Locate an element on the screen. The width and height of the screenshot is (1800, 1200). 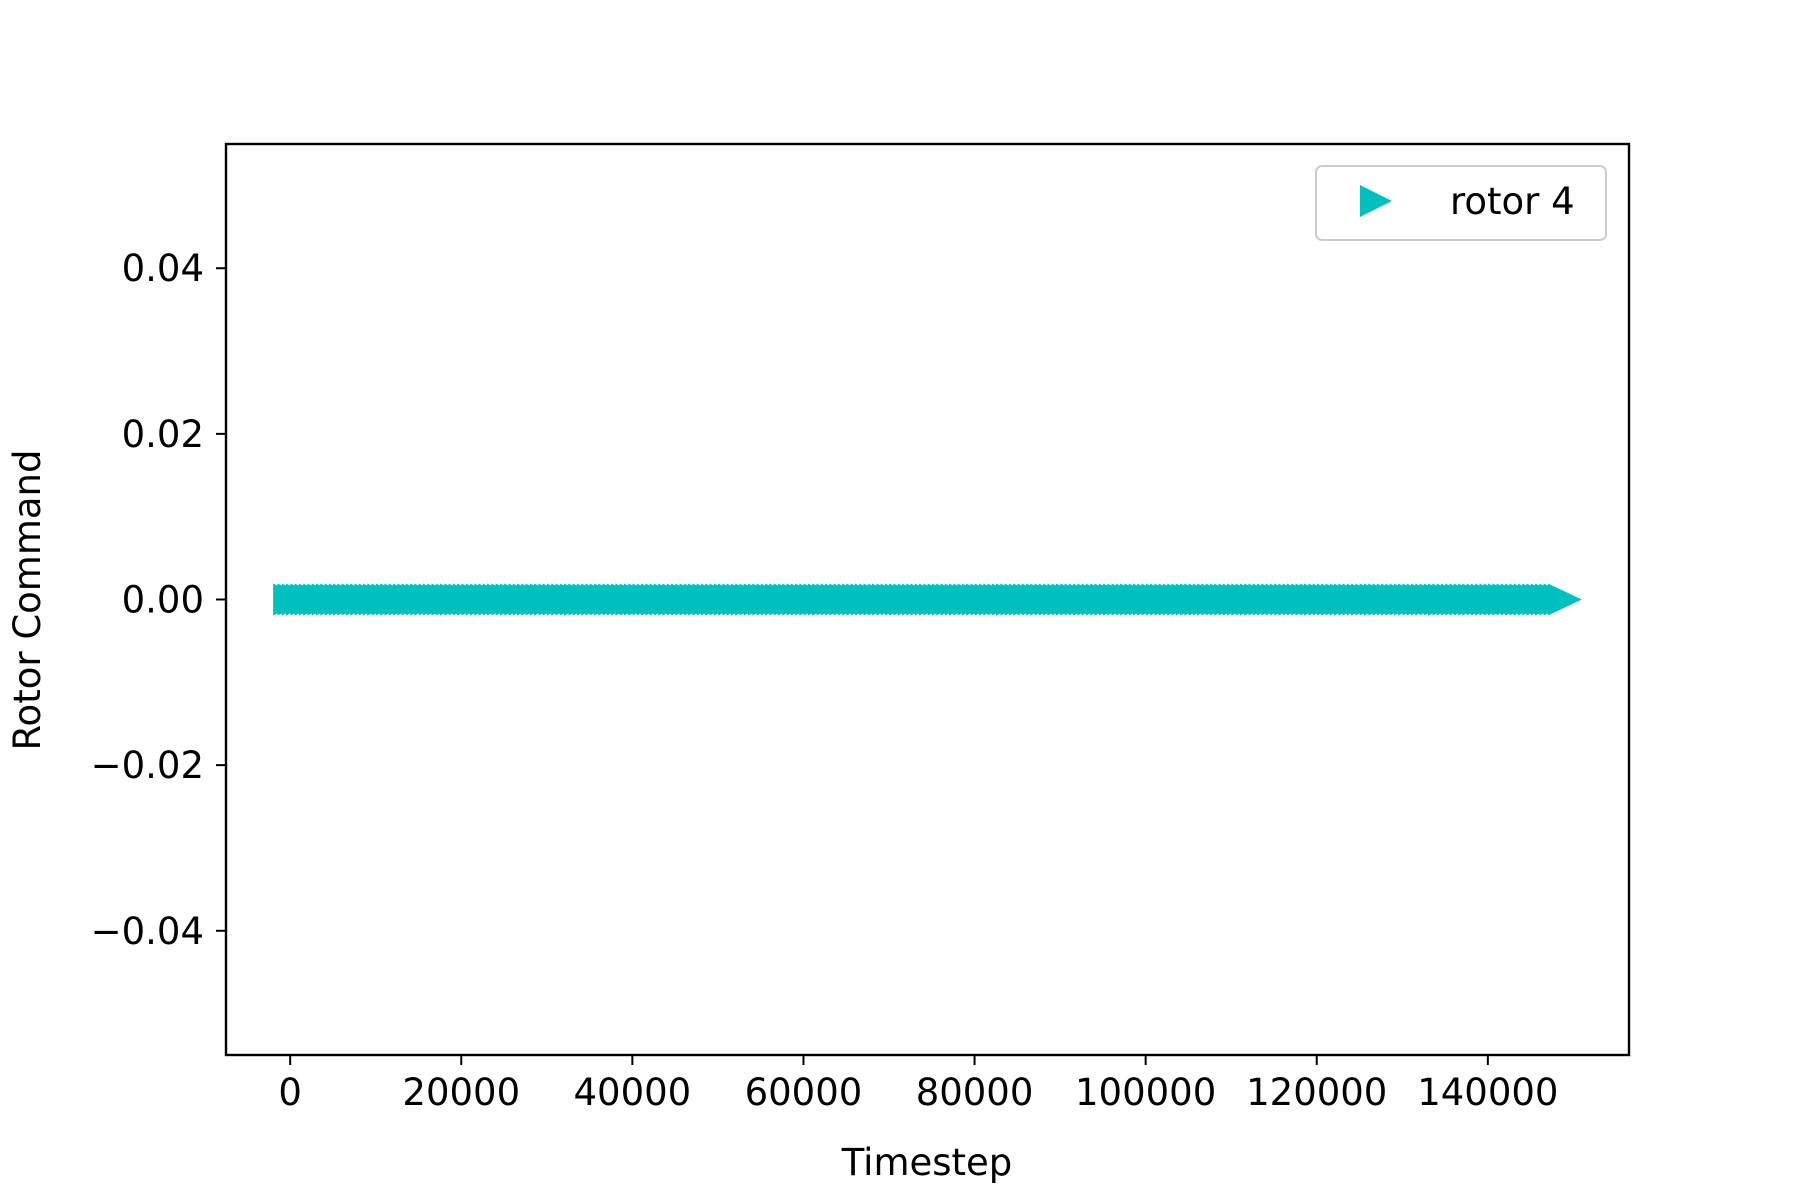
y-tick-label: 0.04 is located at coordinates (163, 268).